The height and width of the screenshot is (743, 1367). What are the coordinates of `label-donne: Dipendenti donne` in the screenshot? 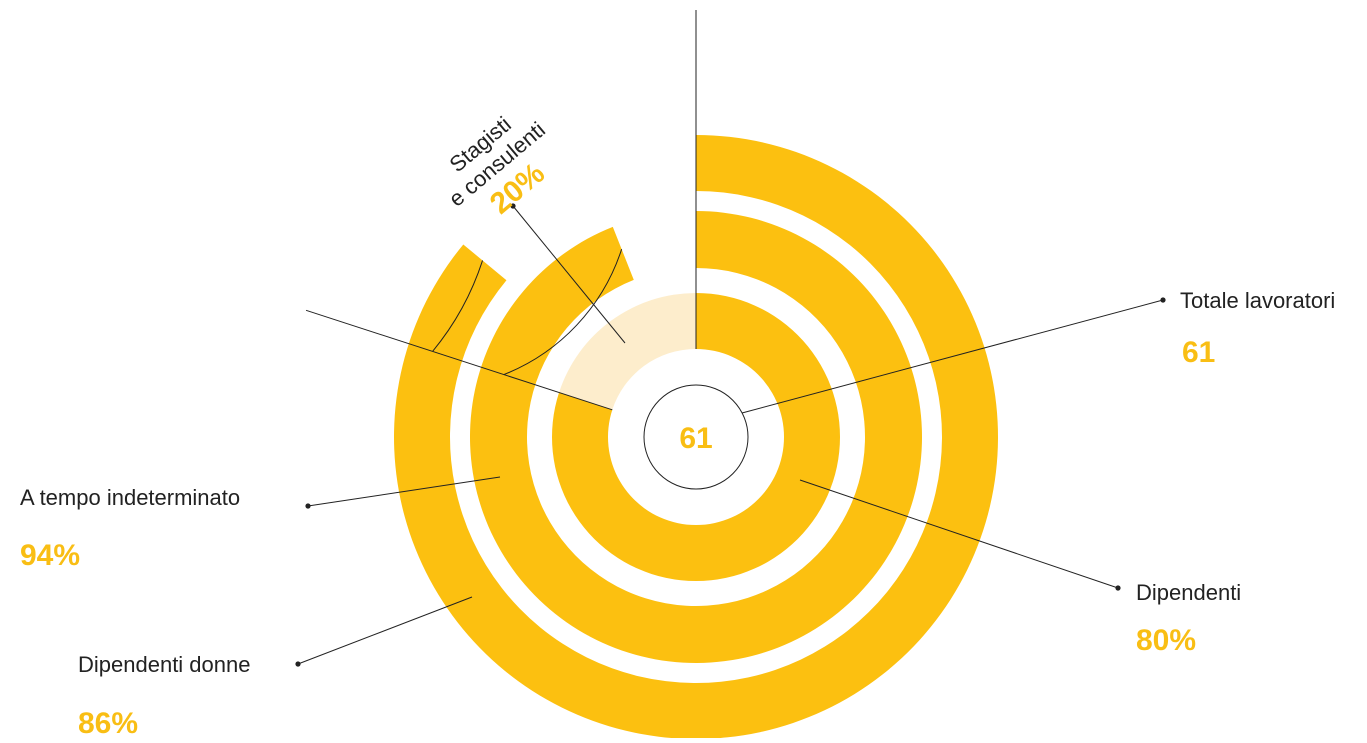 It's located at (164, 664).